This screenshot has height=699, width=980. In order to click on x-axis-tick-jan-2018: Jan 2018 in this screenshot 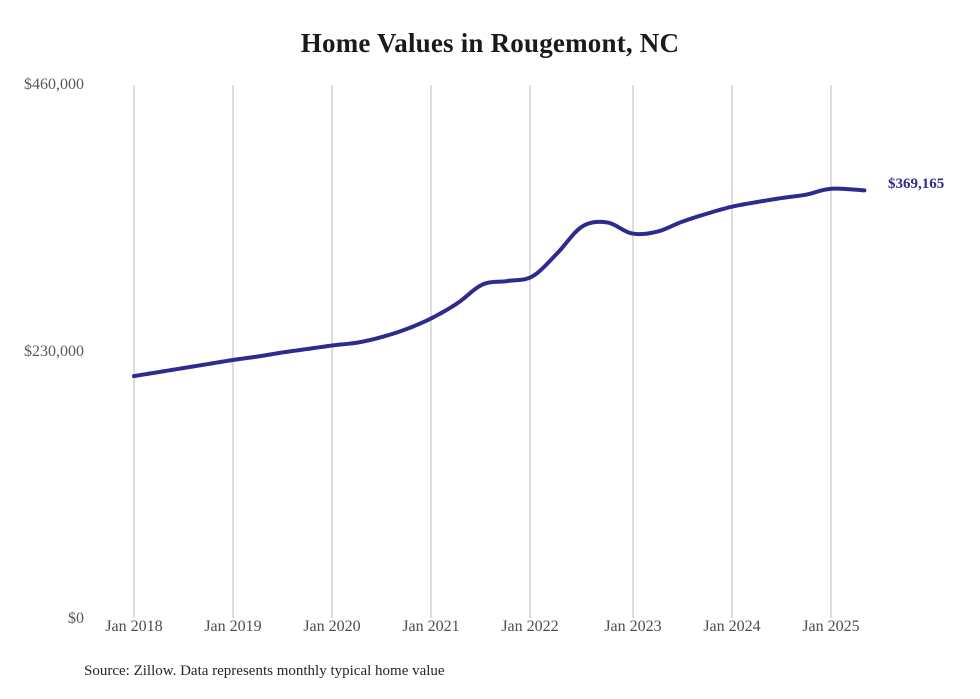, I will do `click(134, 626)`.